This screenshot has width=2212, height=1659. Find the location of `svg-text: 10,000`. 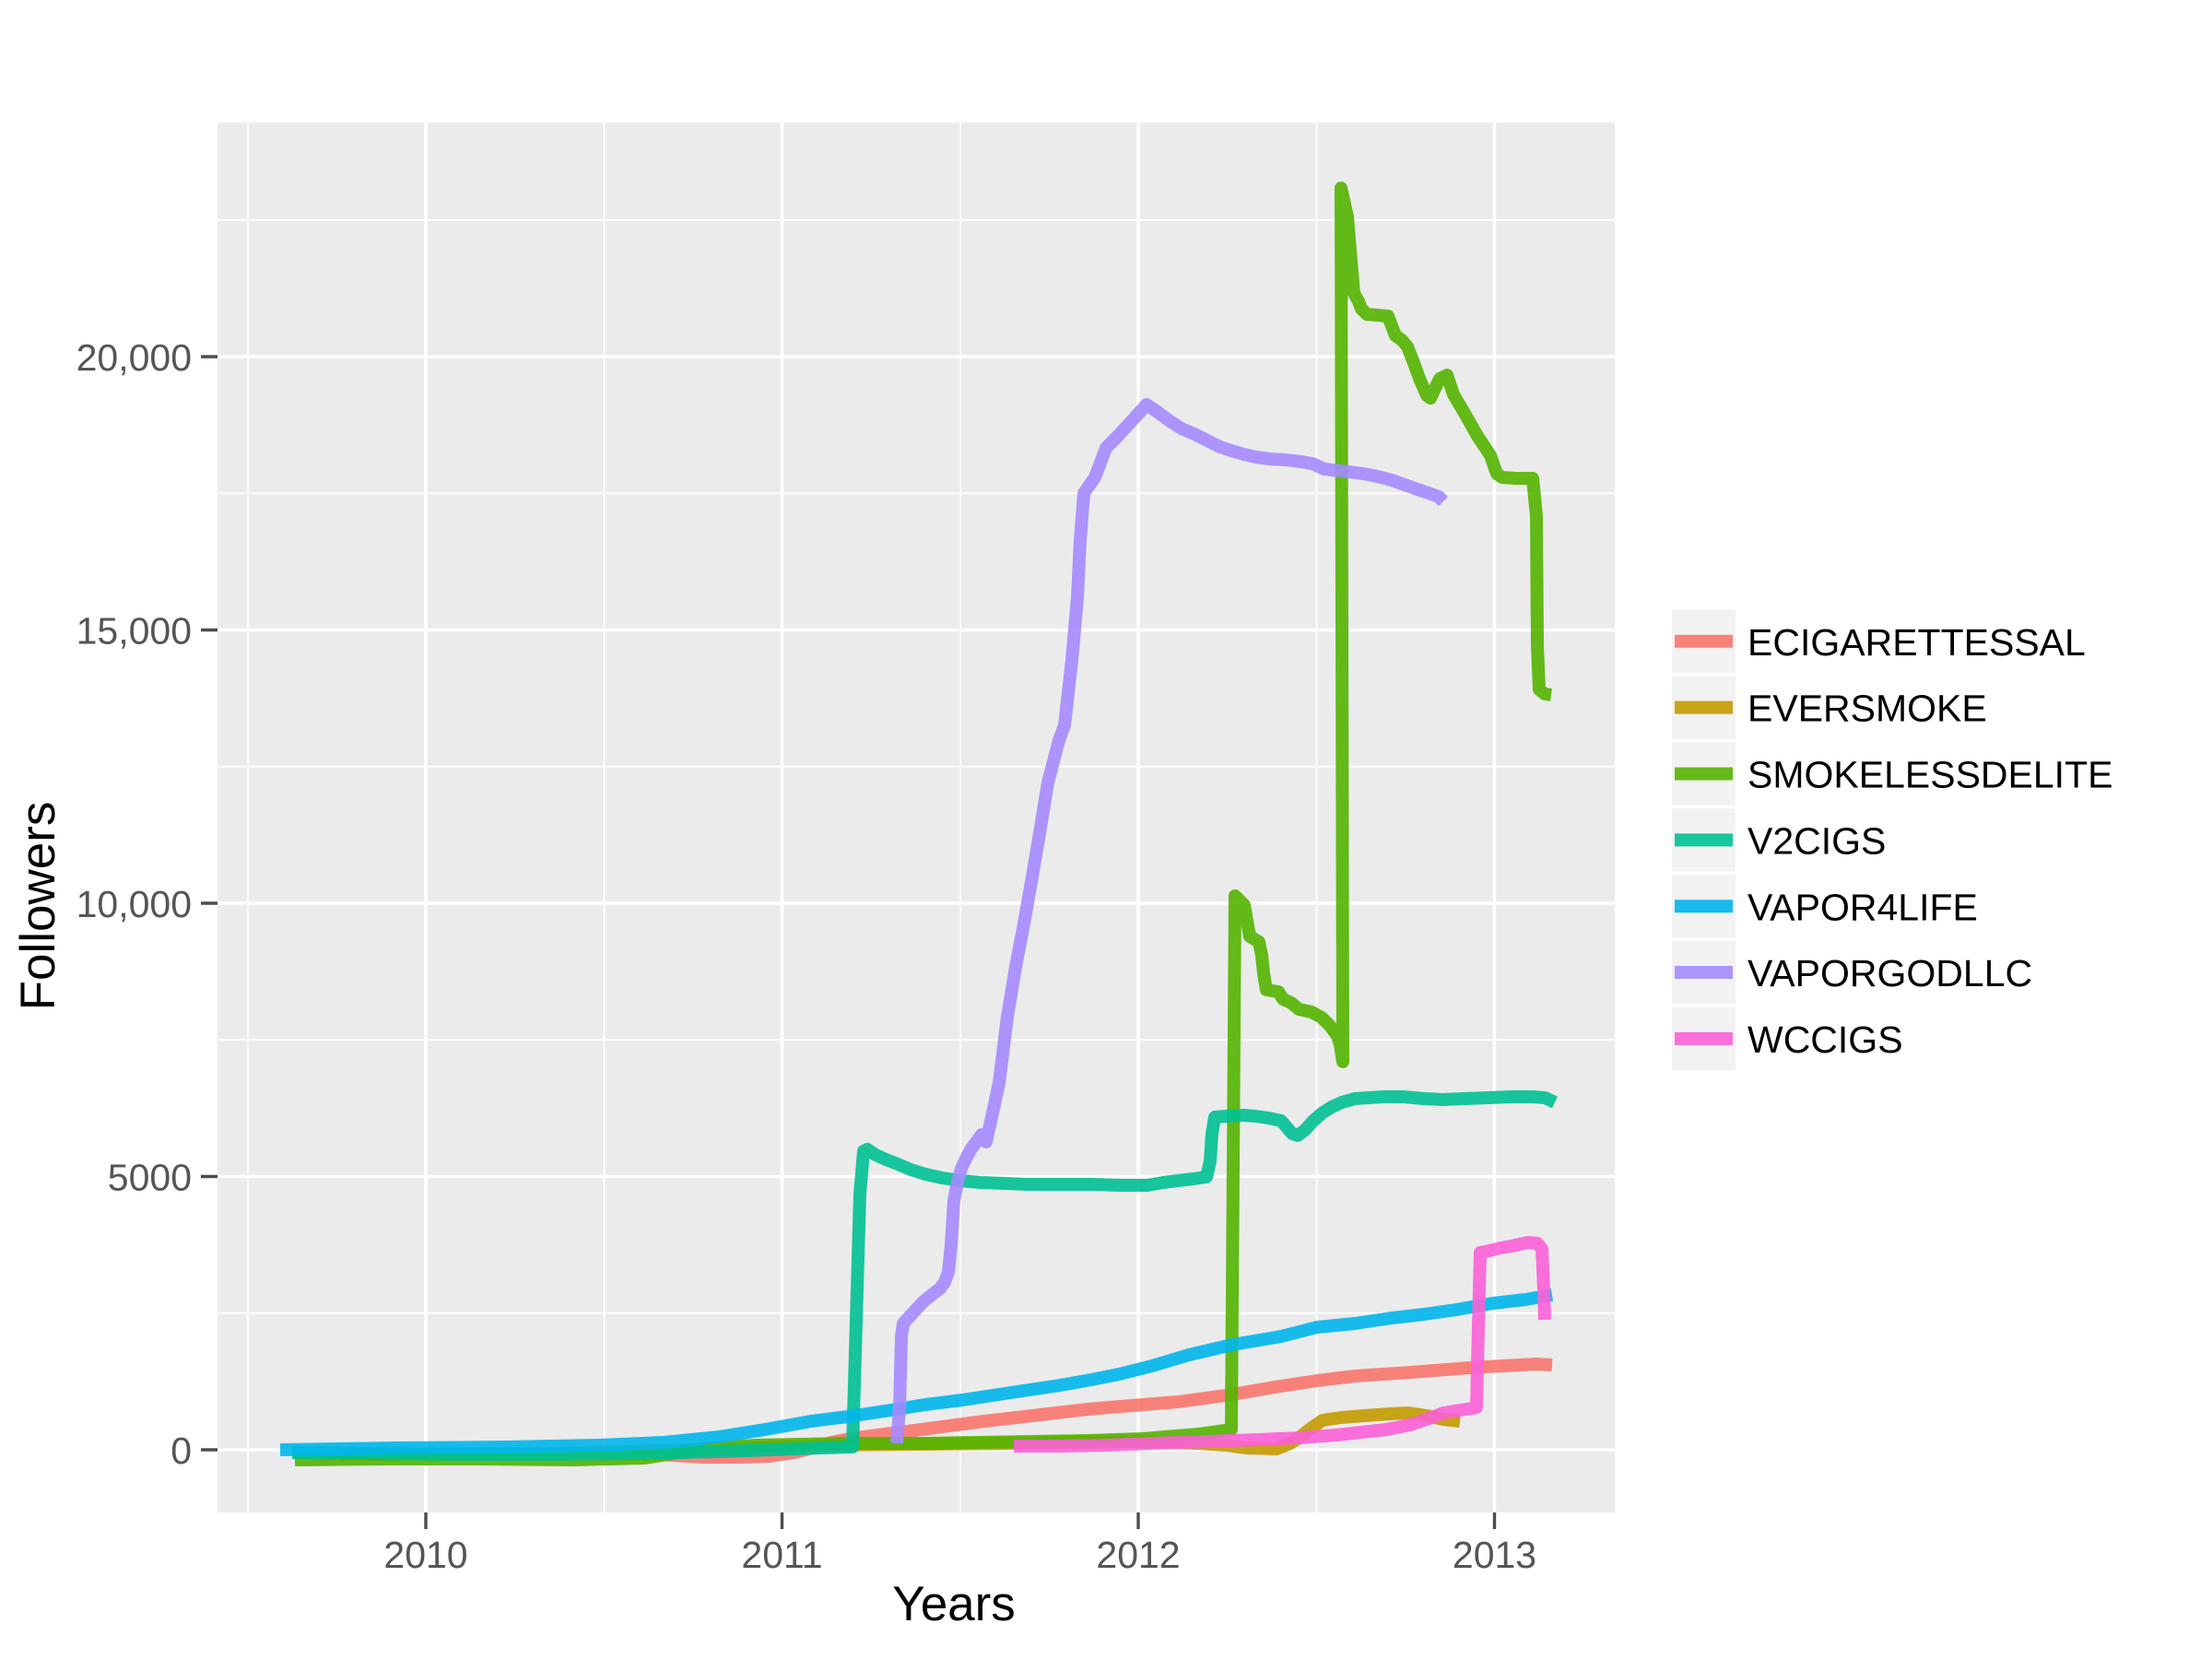

svg-text: 10,000 is located at coordinates (134, 904).